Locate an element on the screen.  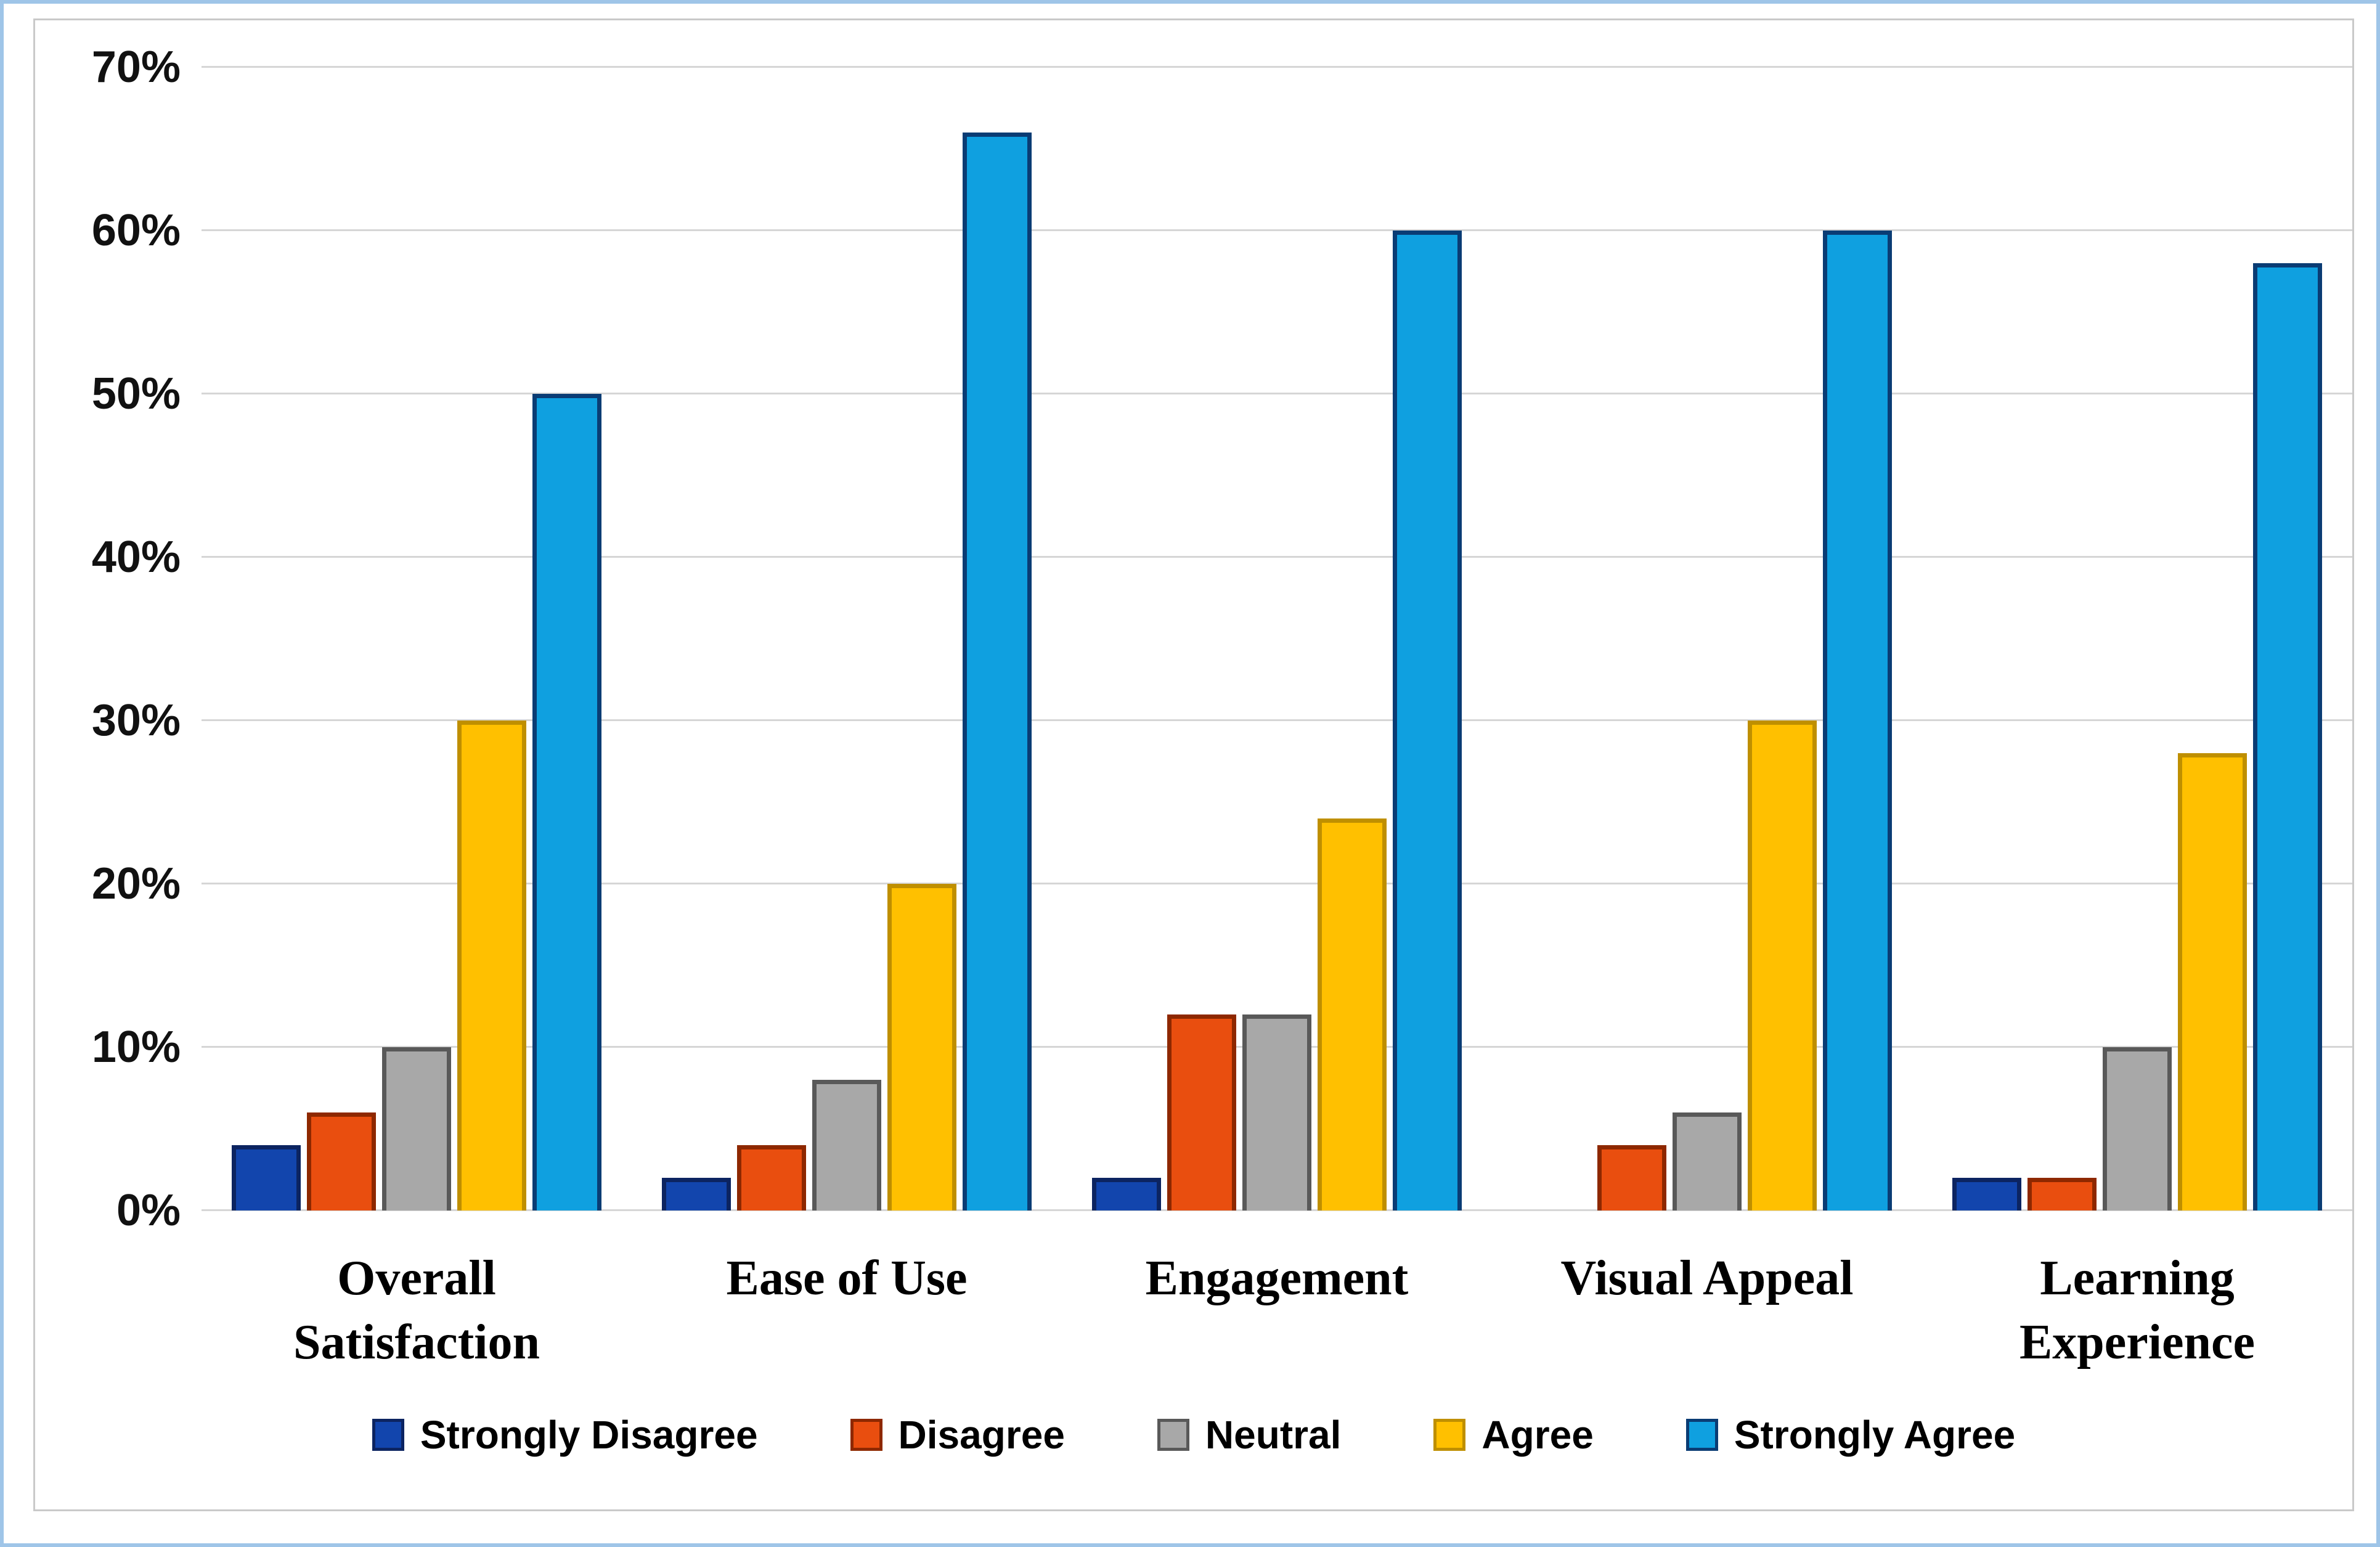
legend-label: Agree is located at coordinates (1537, 1435).